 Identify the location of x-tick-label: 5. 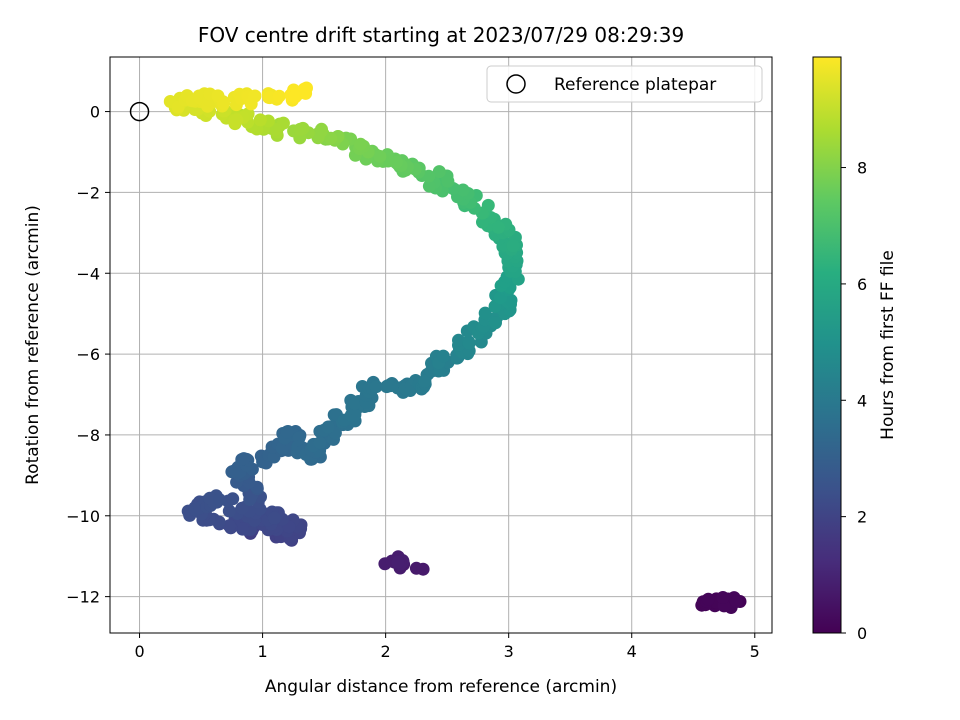
(755, 651).